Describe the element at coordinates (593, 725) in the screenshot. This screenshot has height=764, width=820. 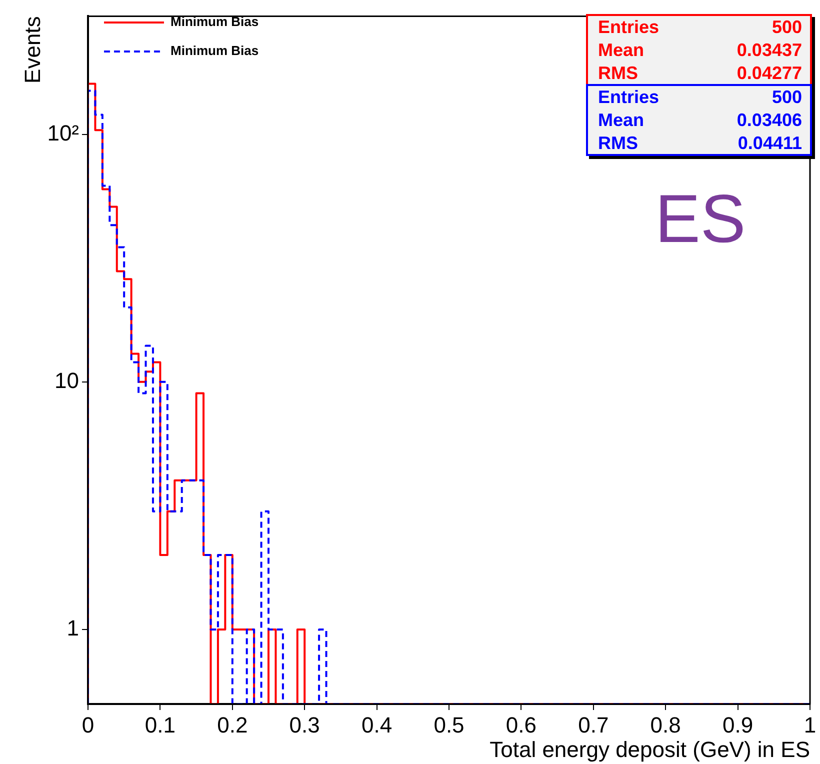
I see `x-tick-label: 0.7` at that location.